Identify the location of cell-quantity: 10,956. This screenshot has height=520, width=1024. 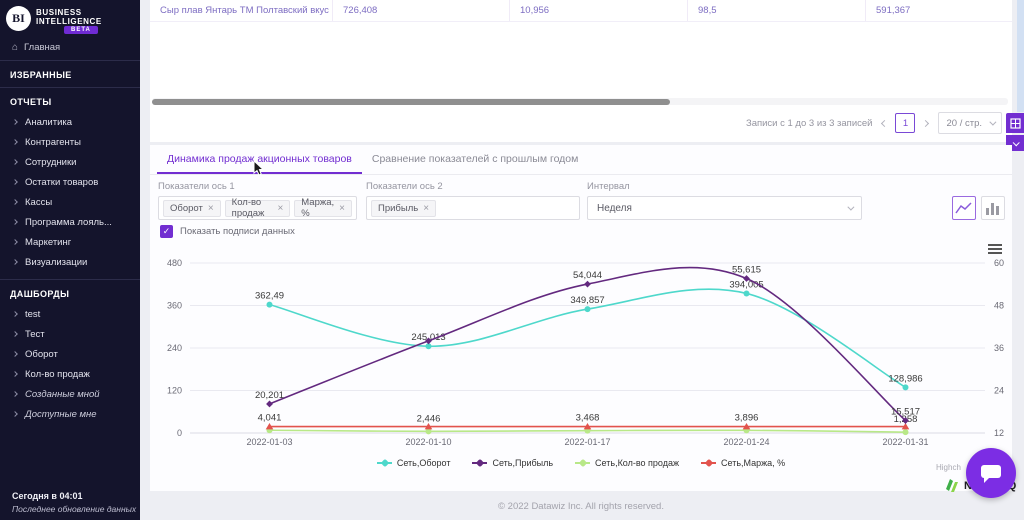
(599, 10).